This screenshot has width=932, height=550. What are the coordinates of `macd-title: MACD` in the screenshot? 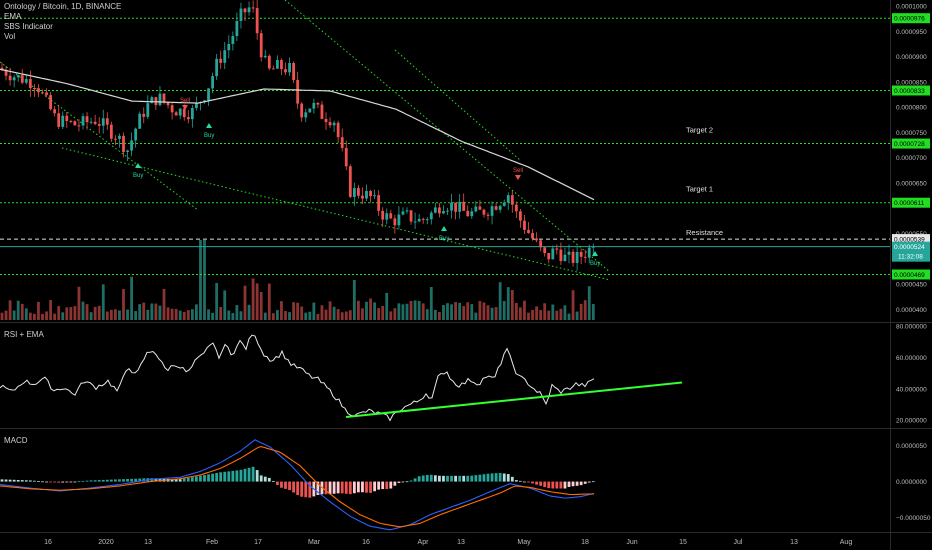 It's located at (16, 440).